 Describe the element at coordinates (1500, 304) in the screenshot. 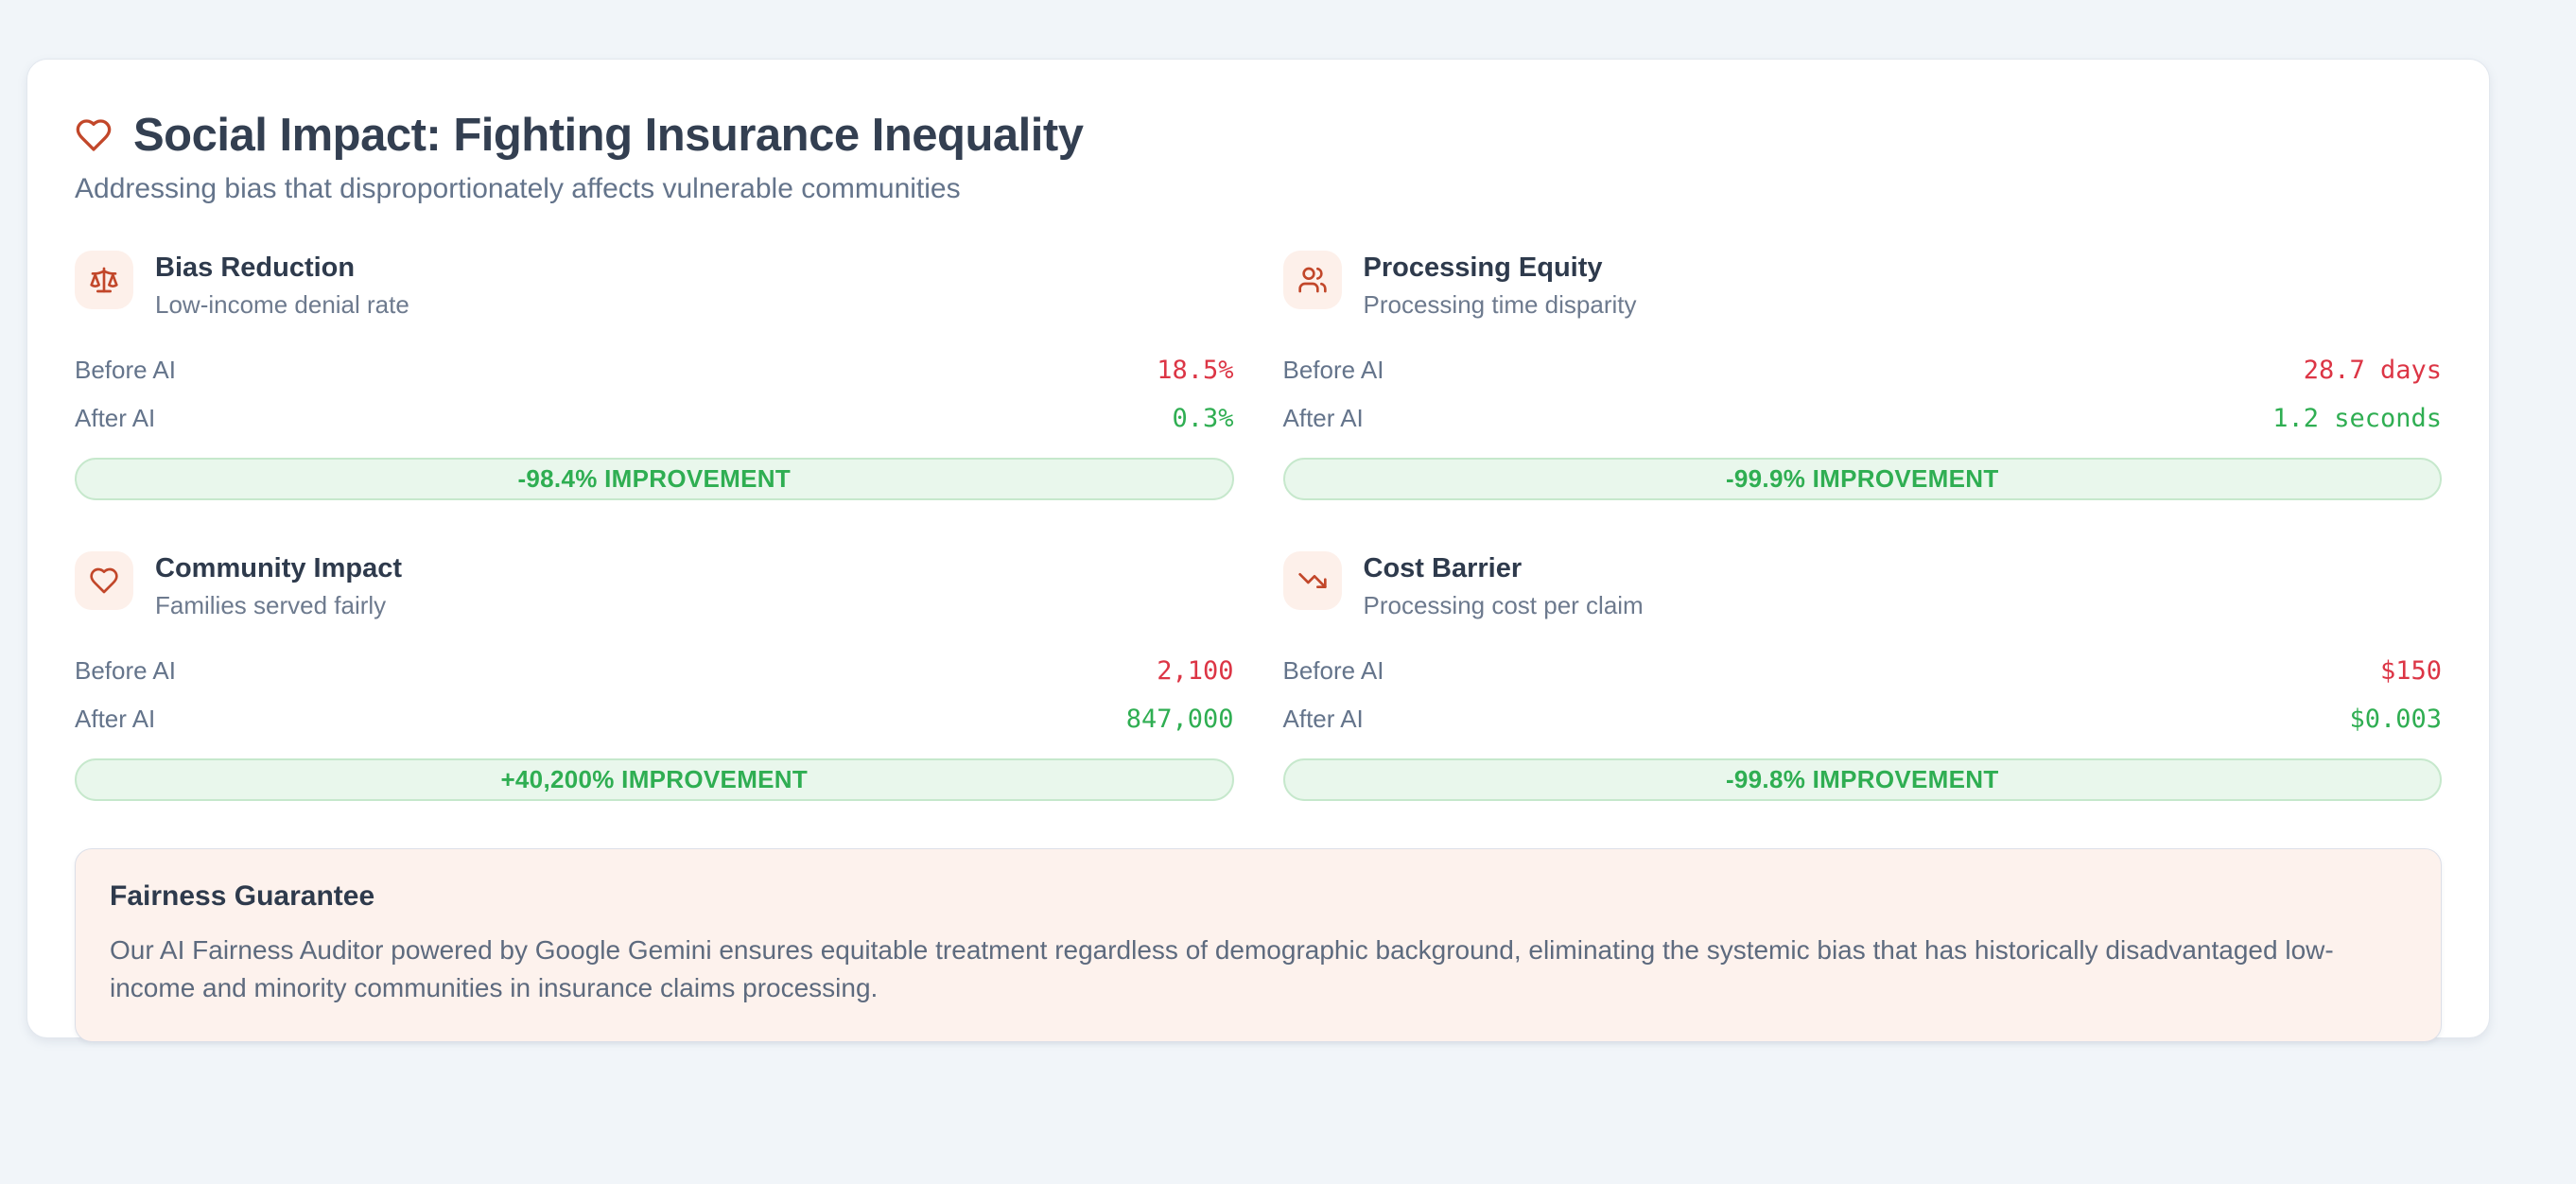

I see `metric-subtitle: Processing time disparity` at that location.